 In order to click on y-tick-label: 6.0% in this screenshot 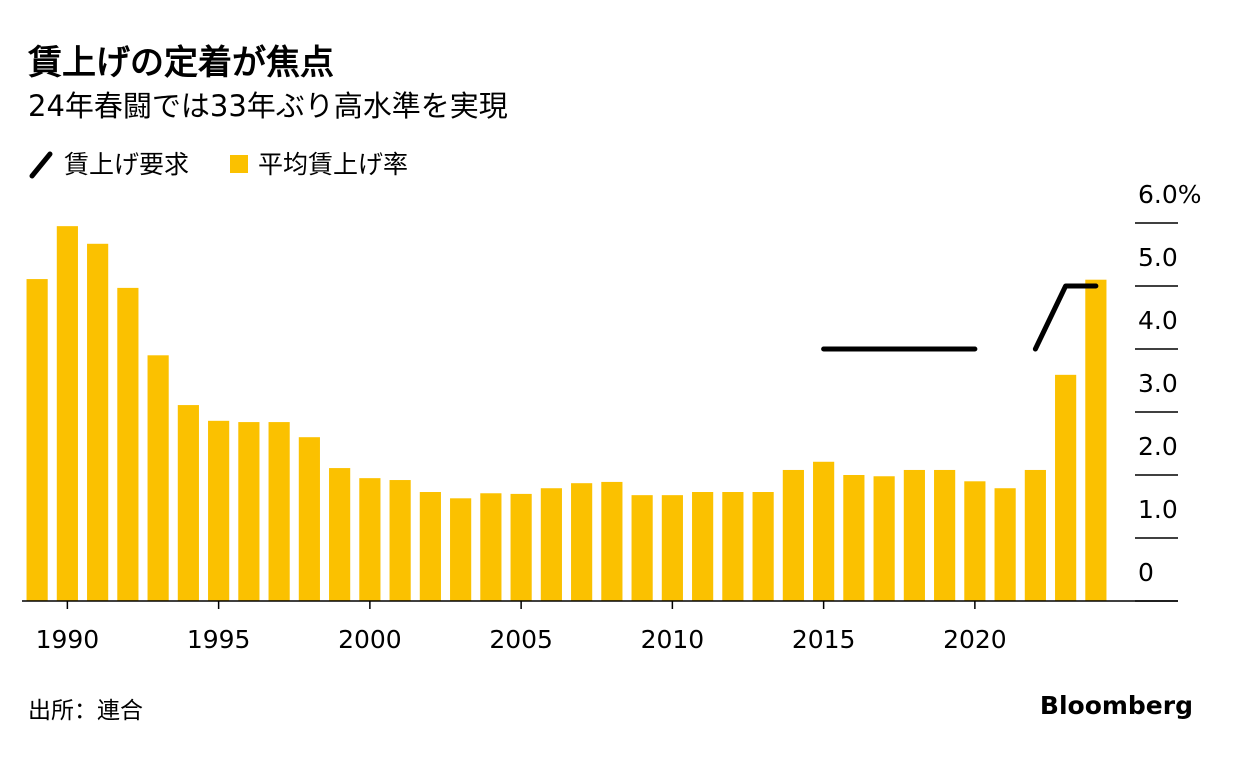, I will do `click(1170, 194)`.